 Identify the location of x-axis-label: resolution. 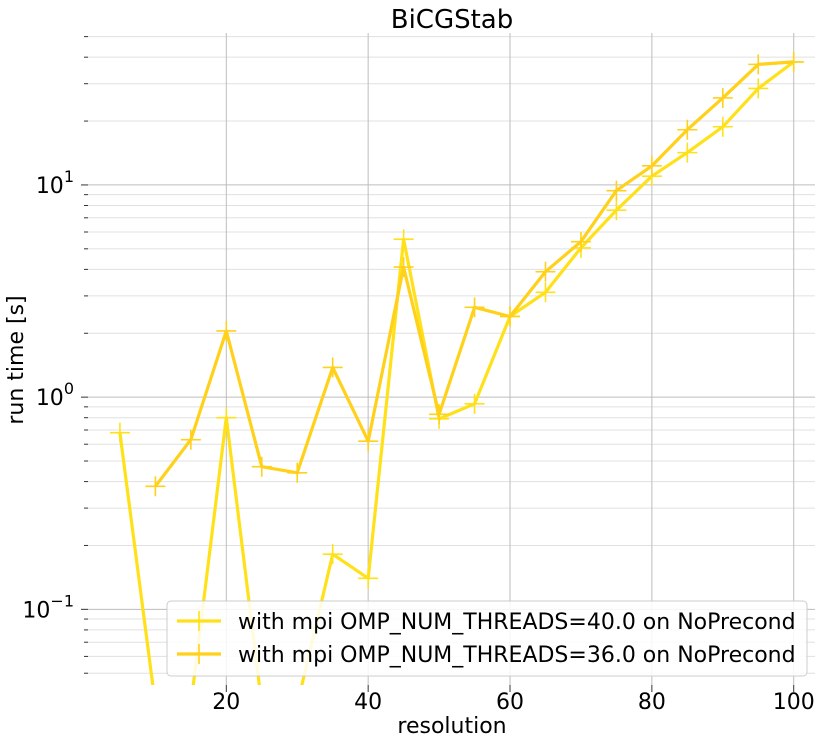
(451, 726).